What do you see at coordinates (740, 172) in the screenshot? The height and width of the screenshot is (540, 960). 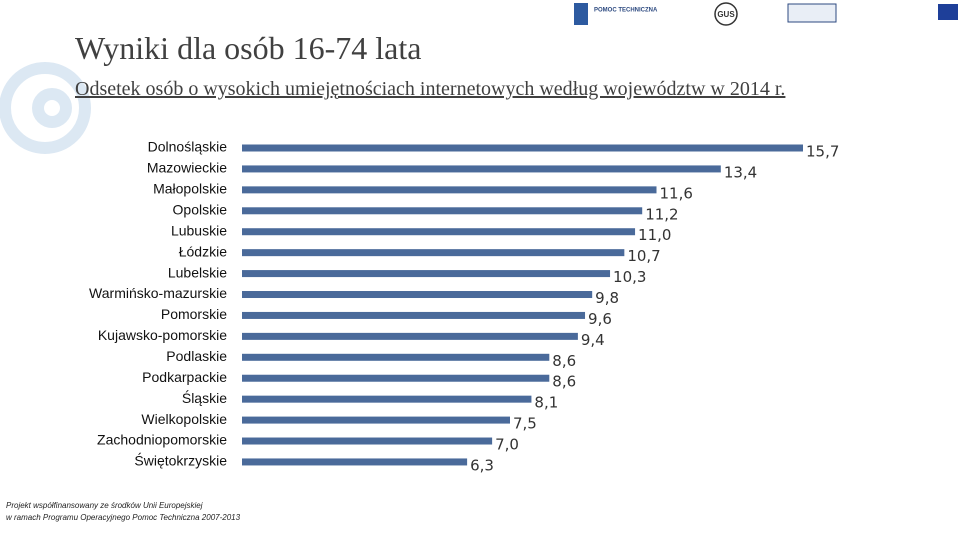 I see `value-label: 13,4` at bounding box center [740, 172].